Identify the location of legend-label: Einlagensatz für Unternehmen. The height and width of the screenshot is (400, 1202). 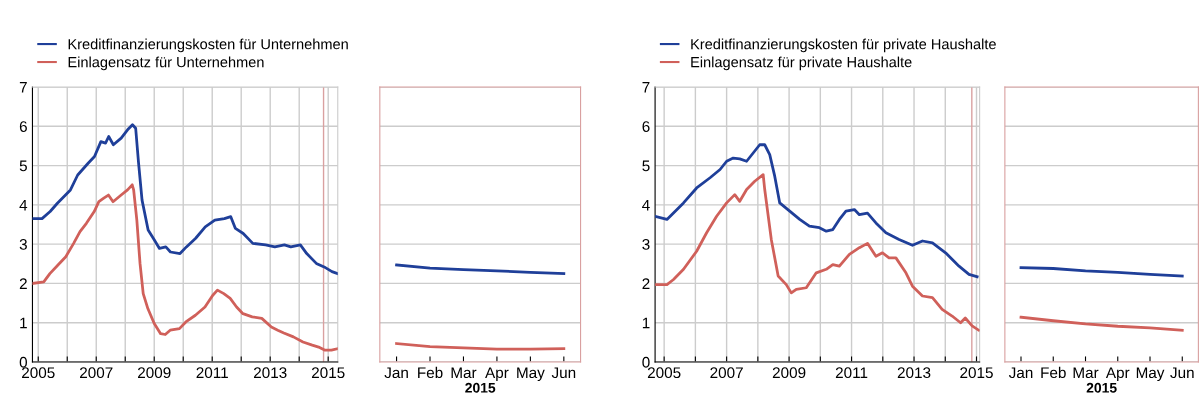
(166, 63).